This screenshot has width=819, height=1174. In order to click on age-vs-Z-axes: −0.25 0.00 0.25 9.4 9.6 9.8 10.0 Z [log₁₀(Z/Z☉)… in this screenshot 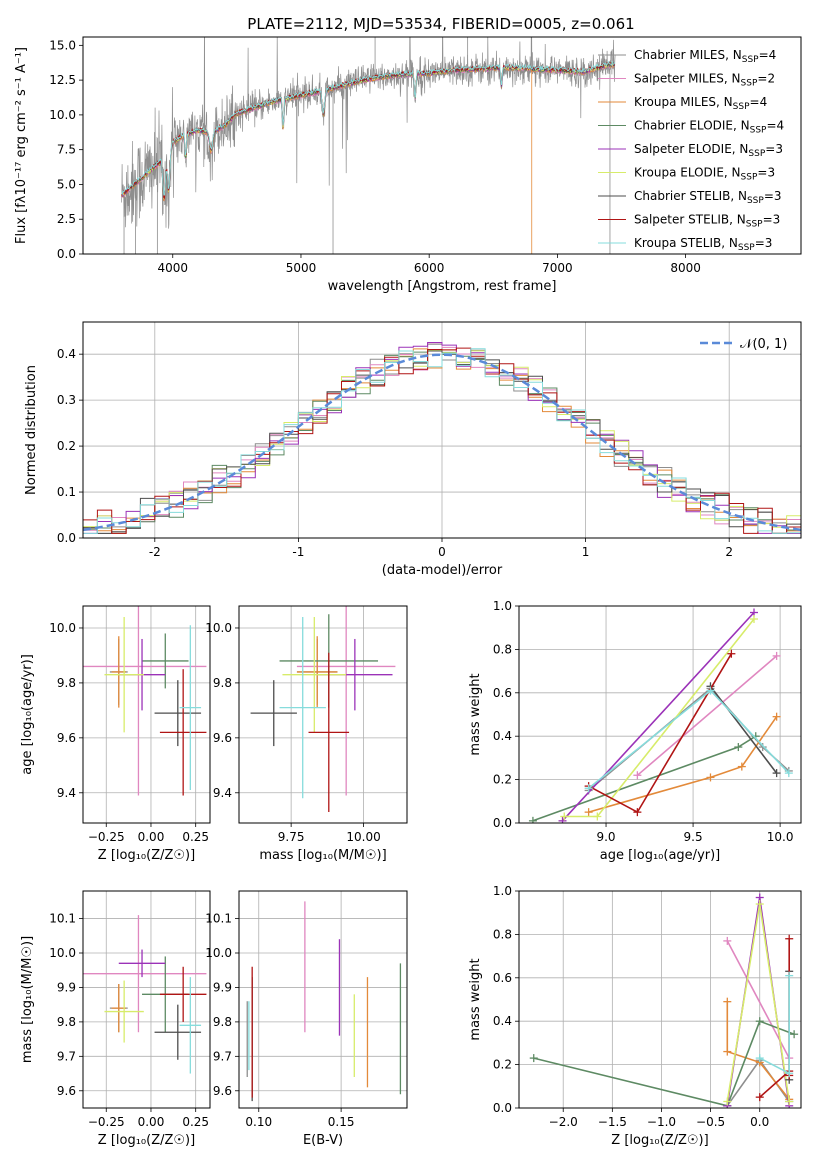, I will do `click(115, 734)`.